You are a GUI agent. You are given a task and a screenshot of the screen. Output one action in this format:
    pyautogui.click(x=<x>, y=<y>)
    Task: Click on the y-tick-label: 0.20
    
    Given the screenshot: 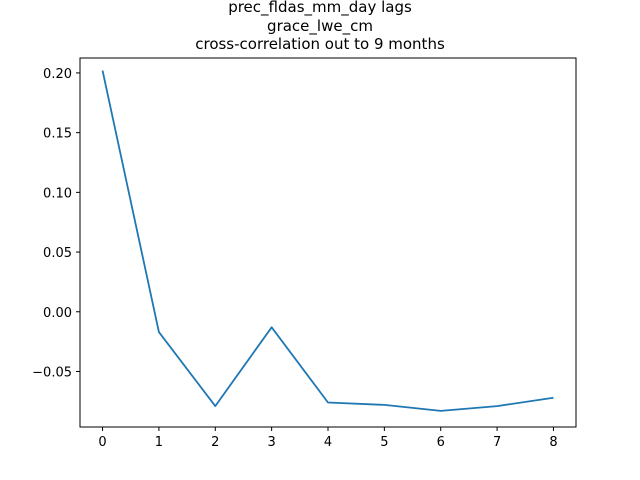 What is the action you would take?
    pyautogui.click(x=57, y=74)
    